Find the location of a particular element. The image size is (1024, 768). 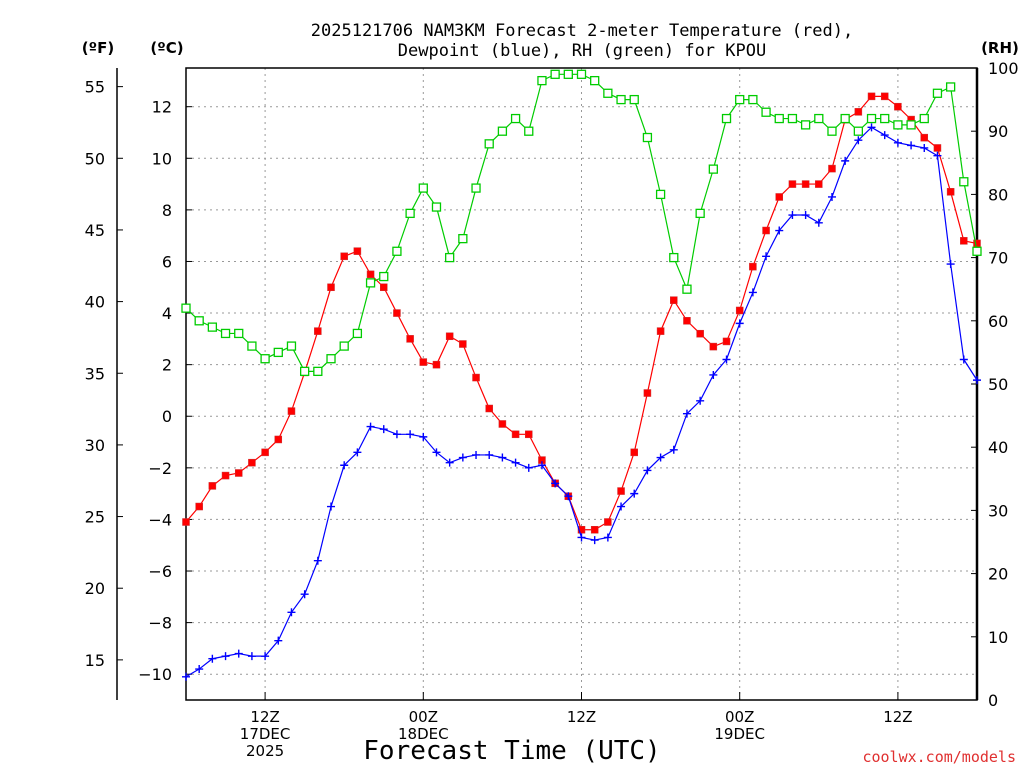

x-tick-label: 2025 is located at coordinates (265, 751).